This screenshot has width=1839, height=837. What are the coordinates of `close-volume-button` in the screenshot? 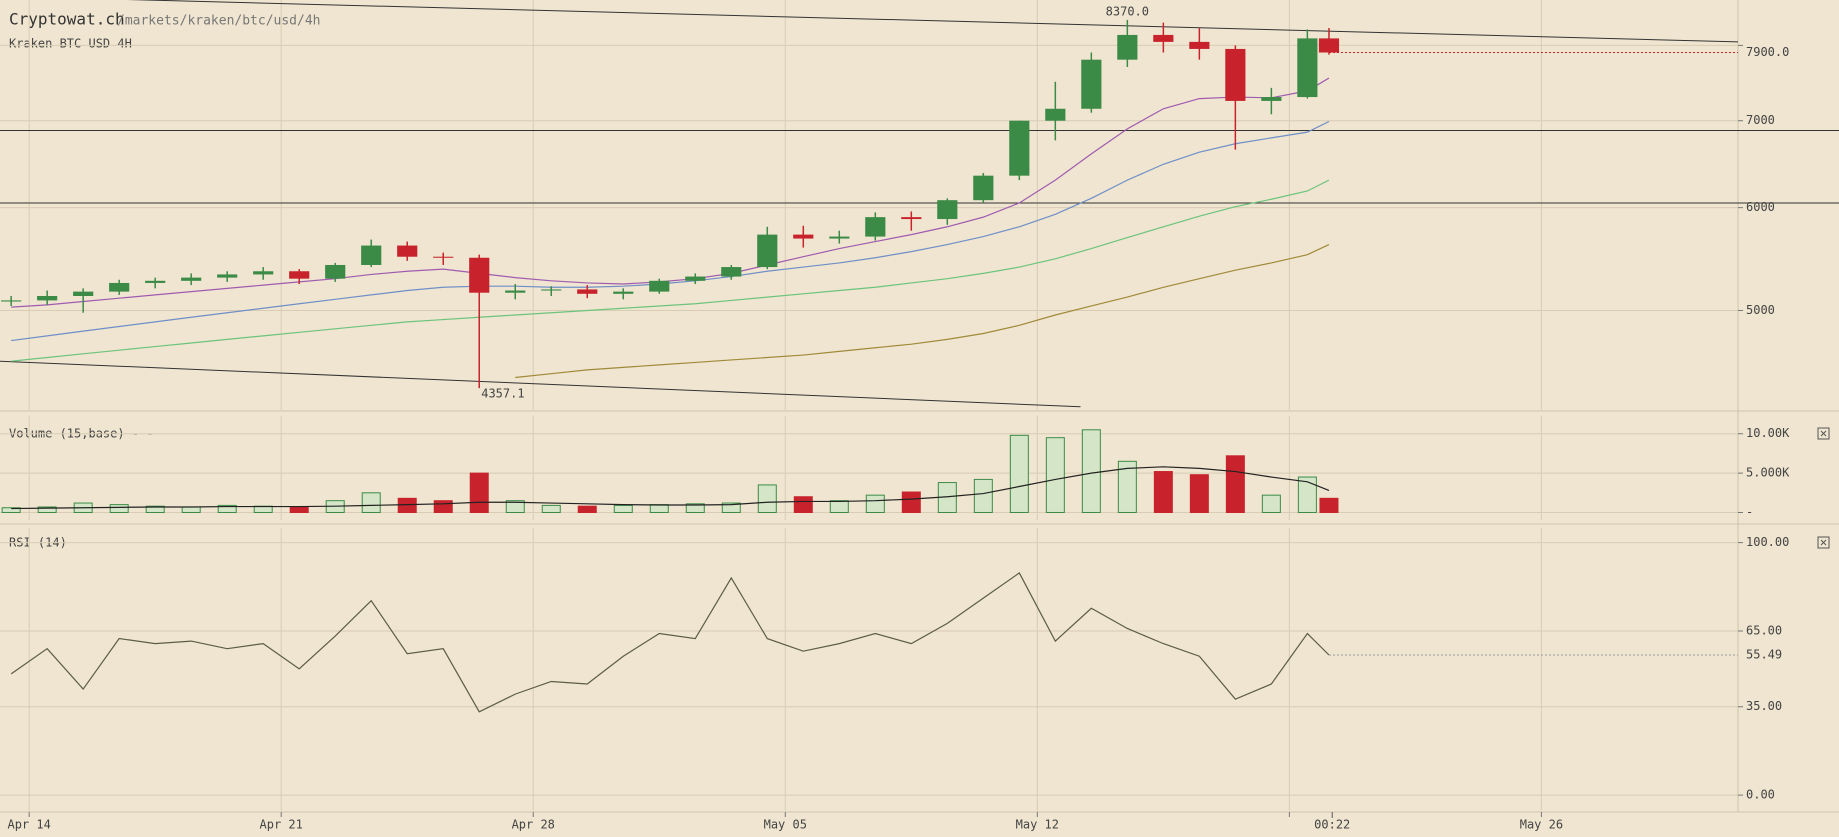 It's located at (1823, 433).